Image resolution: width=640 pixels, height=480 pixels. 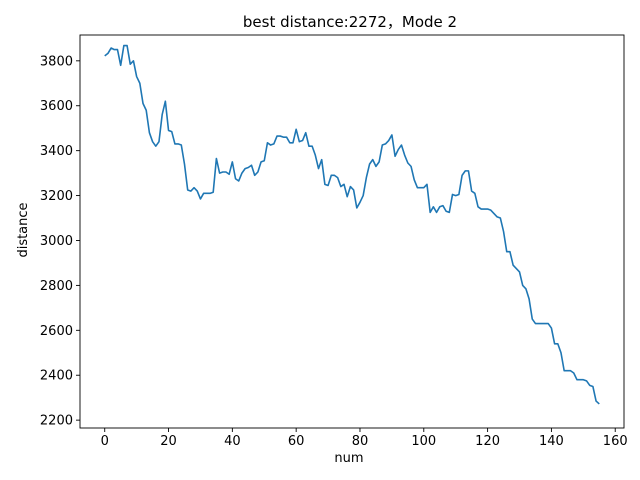 What do you see at coordinates (56, 241) in the screenshot?
I see `y-tick-label: 3000` at bounding box center [56, 241].